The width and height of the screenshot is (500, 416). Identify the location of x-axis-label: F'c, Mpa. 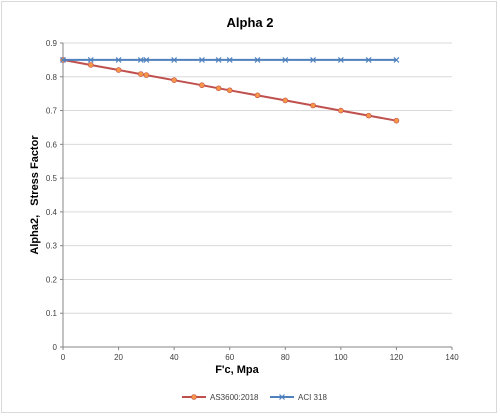
(237, 370).